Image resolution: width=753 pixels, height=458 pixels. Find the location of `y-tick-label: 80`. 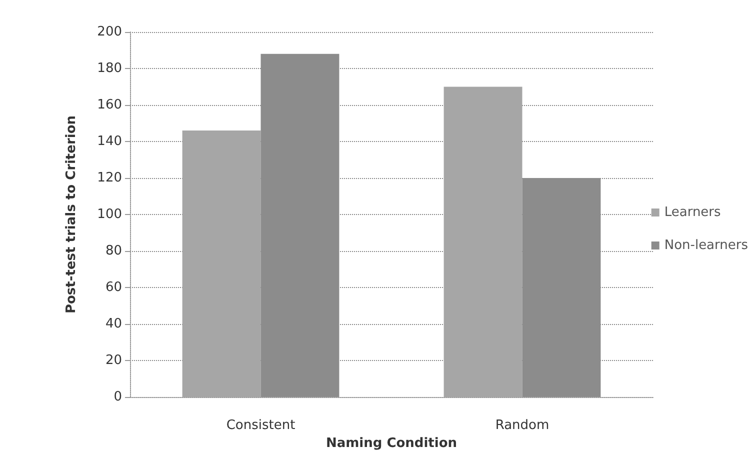

y-tick-label: 80 is located at coordinates (113, 251).